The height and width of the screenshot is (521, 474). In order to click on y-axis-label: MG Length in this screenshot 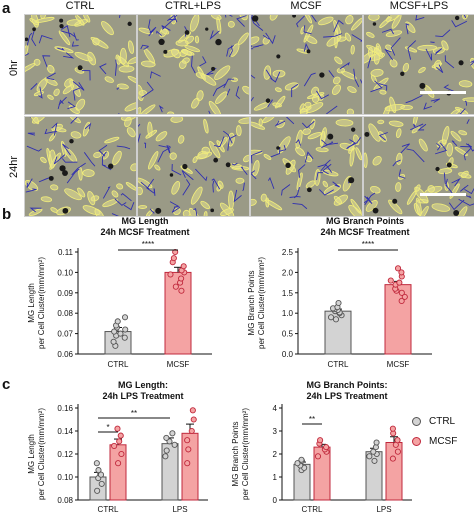, I will do `click(31, 454)`.